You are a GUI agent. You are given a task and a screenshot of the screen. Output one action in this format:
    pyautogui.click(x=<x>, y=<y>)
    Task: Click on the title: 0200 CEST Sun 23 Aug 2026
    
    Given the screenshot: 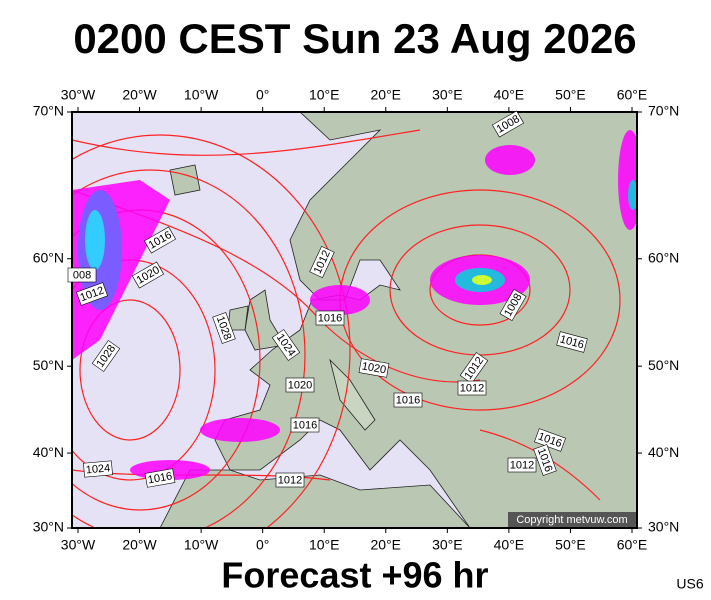 What is the action you would take?
    pyautogui.click(x=354, y=38)
    